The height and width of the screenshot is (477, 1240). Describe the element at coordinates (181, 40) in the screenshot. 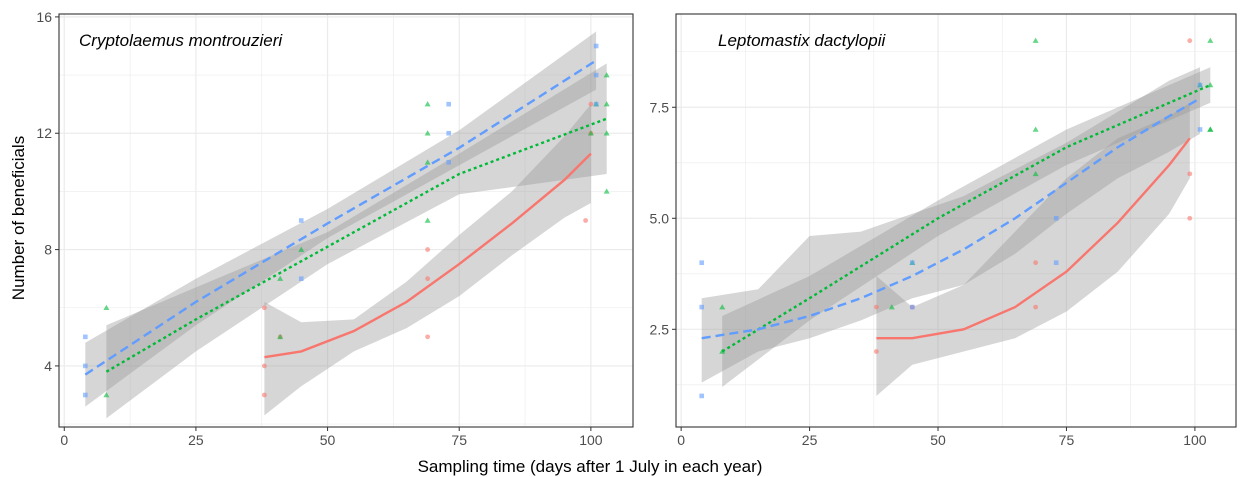

I see `panel-title: Cryptolaemus montrouzieri` at that location.